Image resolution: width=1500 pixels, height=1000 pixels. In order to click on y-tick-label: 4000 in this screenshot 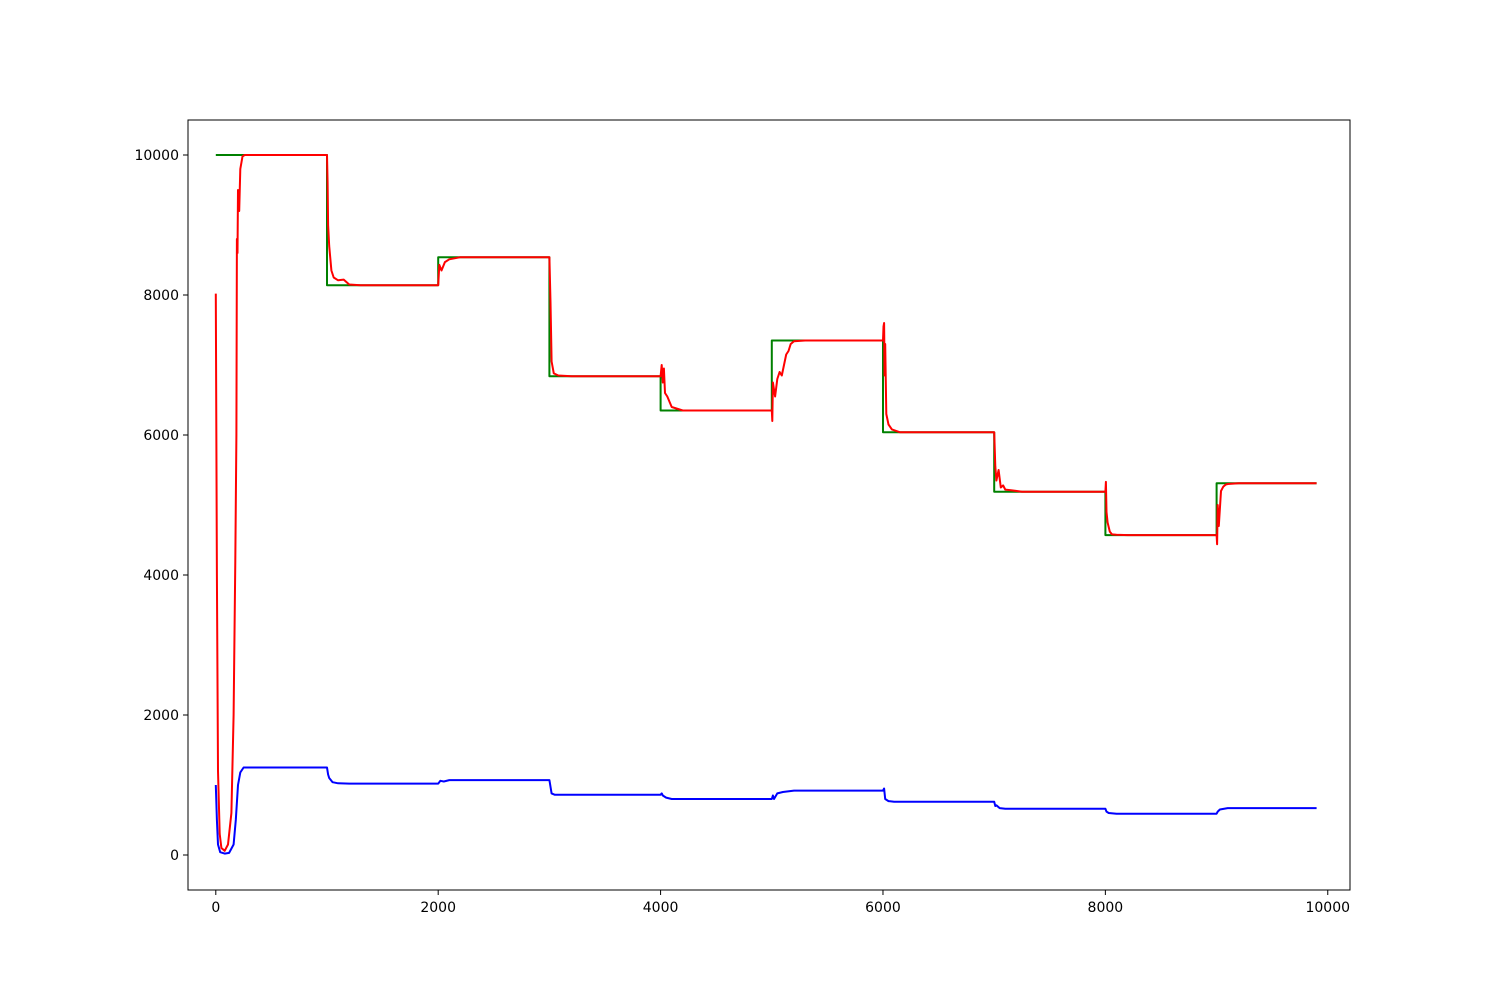, I will do `click(161, 576)`.